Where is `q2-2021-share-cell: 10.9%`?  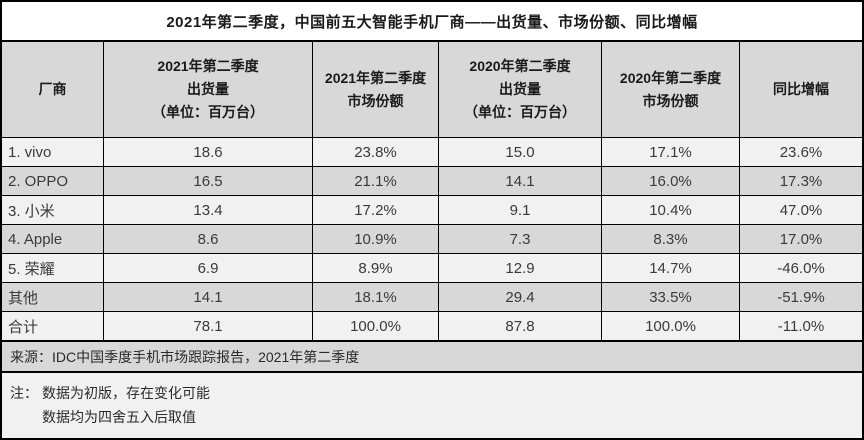
q2-2021-share-cell: 10.9% is located at coordinates (376, 239).